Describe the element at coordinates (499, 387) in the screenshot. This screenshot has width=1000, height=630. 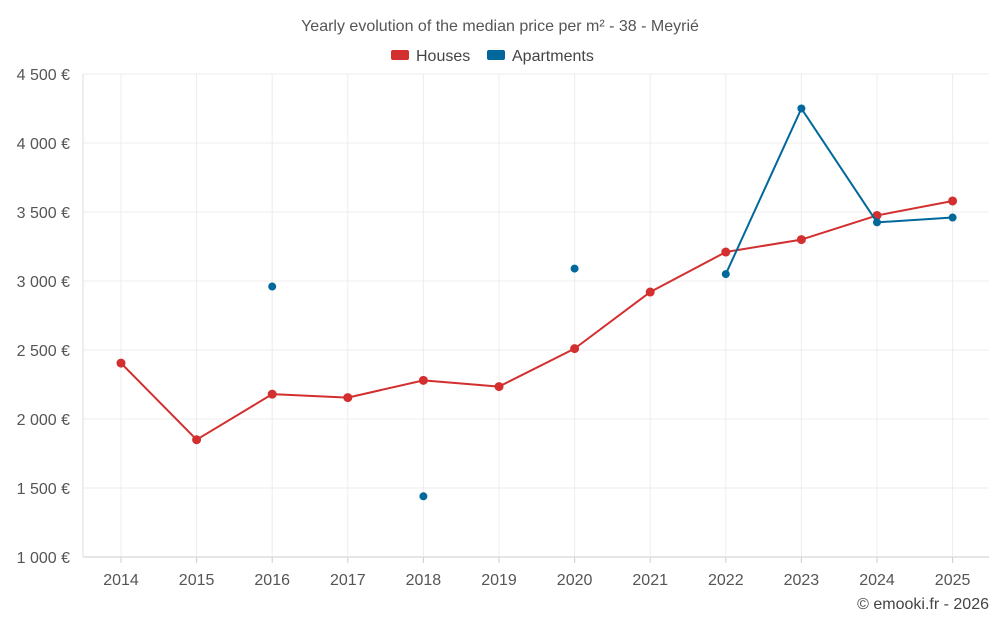
I see `data-point-houses-2019` at that location.